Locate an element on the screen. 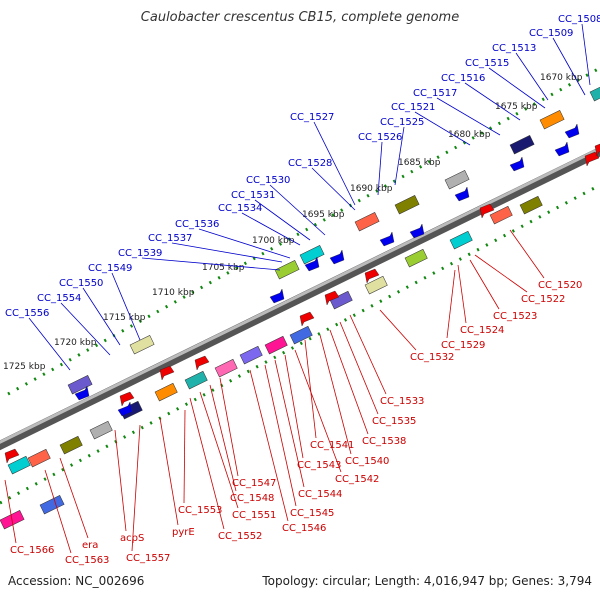 Image resolution: width=600 pixels, height=600 pixels. forward-gene-label: CC_1550 is located at coordinates (81, 283).